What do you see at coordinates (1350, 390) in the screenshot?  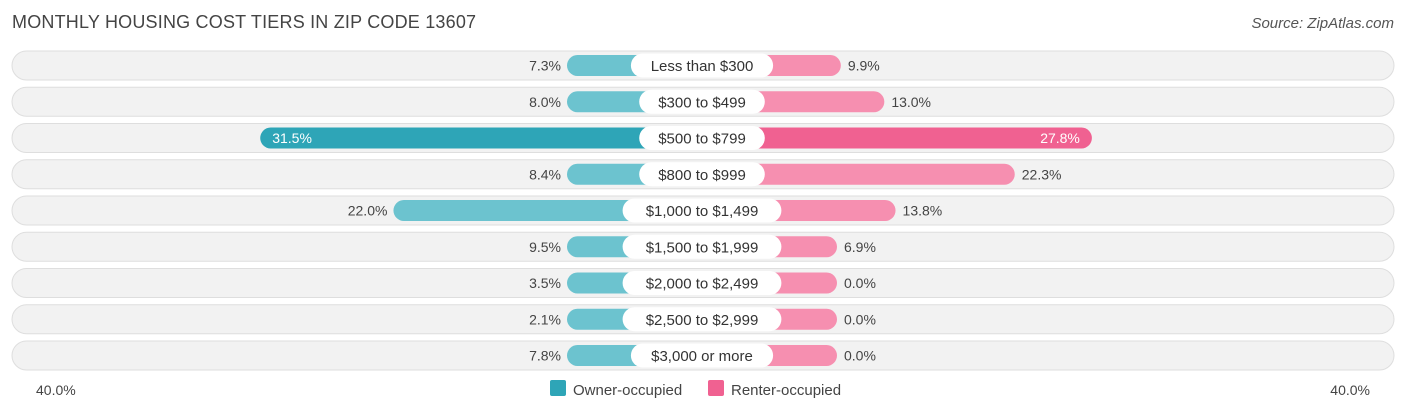 I see `axis-right-label: 40.0%` at bounding box center [1350, 390].